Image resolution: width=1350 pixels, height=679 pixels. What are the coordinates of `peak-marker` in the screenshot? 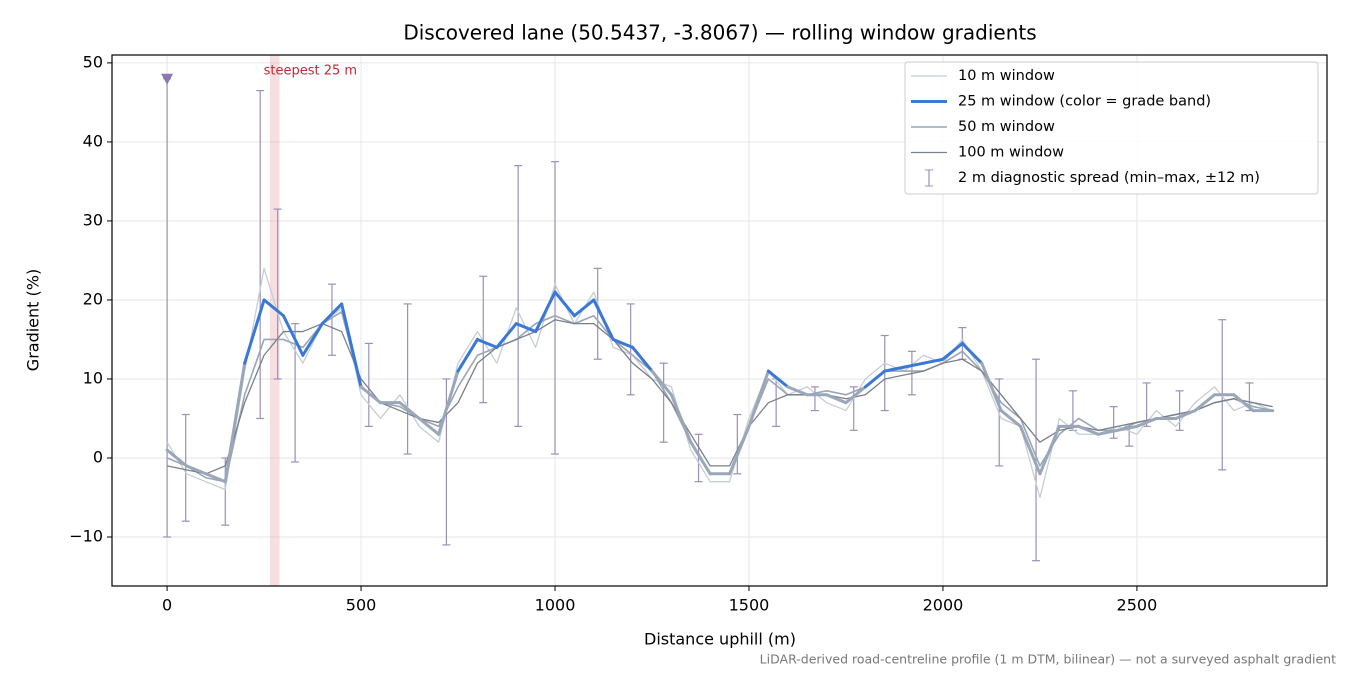 It's located at (167, 79).